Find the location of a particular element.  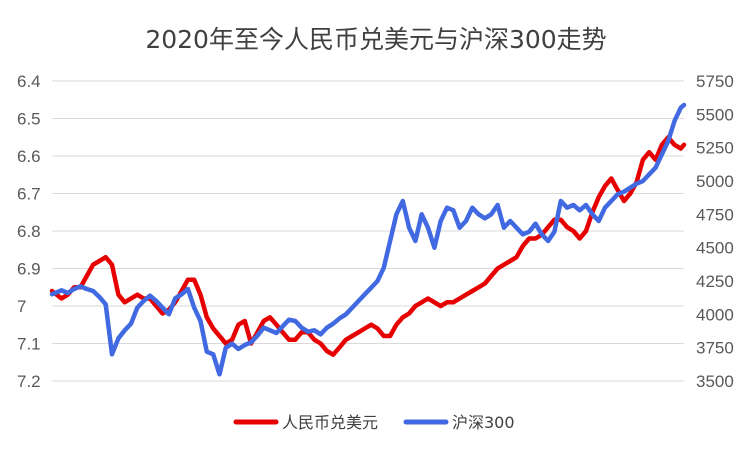

right-tick-label: 5250 is located at coordinates (715, 148).